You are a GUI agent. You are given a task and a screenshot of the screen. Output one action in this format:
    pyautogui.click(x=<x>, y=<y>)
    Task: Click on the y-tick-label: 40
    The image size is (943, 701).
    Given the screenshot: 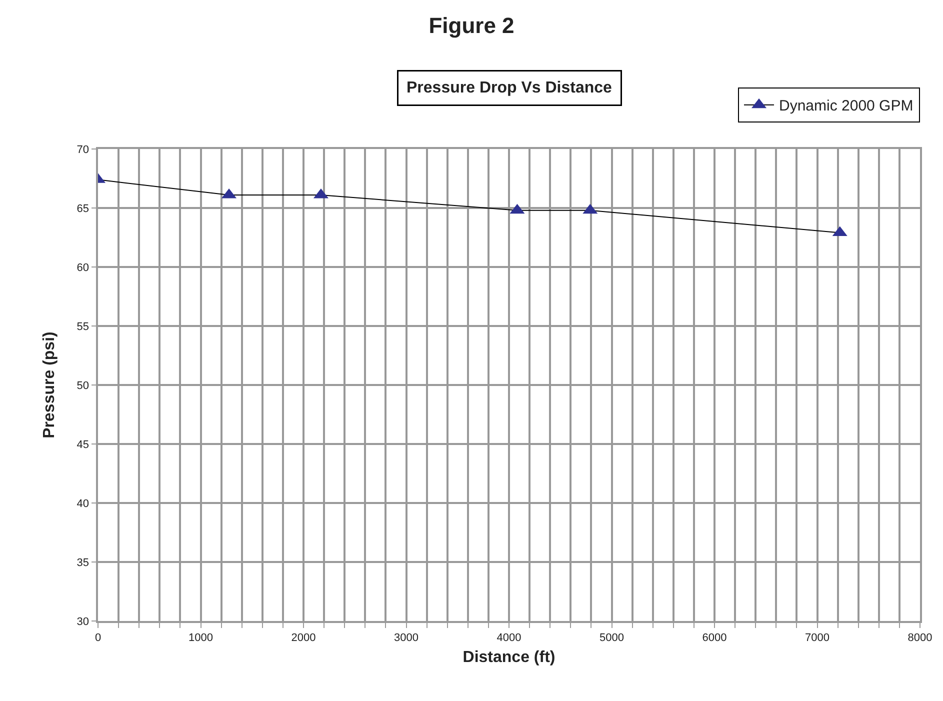 What is the action you would take?
    pyautogui.click(x=83, y=504)
    